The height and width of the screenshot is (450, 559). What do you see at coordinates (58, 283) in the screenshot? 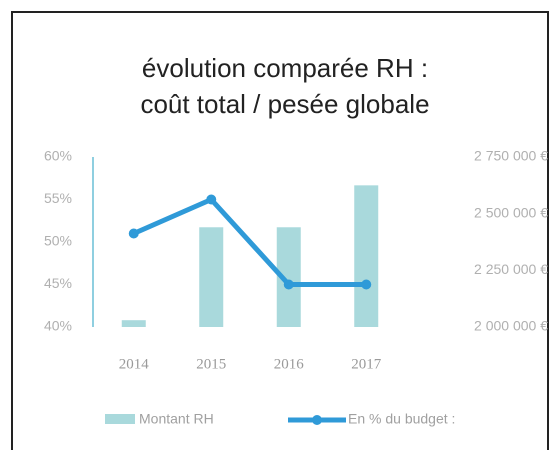
I see `y-tick-label: 45%` at bounding box center [58, 283].